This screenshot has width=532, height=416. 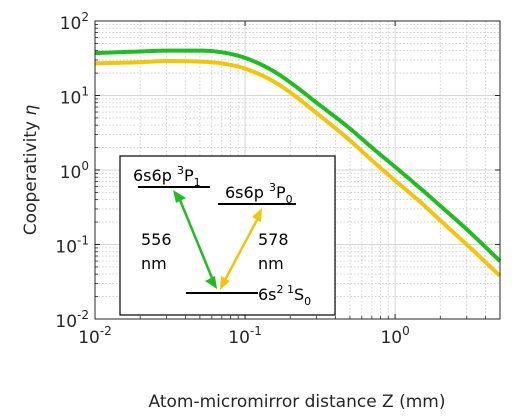 What do you see at coordinates (31, 110) in the screenshot?
I see `y-axis-label-symbol: η` at bounding box center [31, 110].